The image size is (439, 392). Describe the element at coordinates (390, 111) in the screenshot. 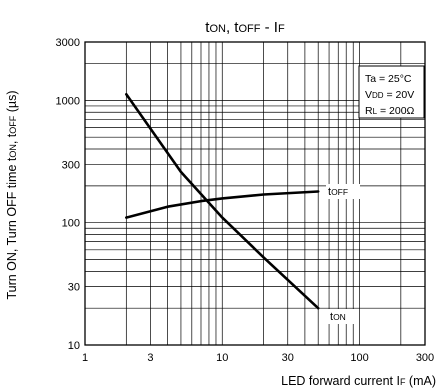

I see `condition-rl: RL = 200Ω` at that location.